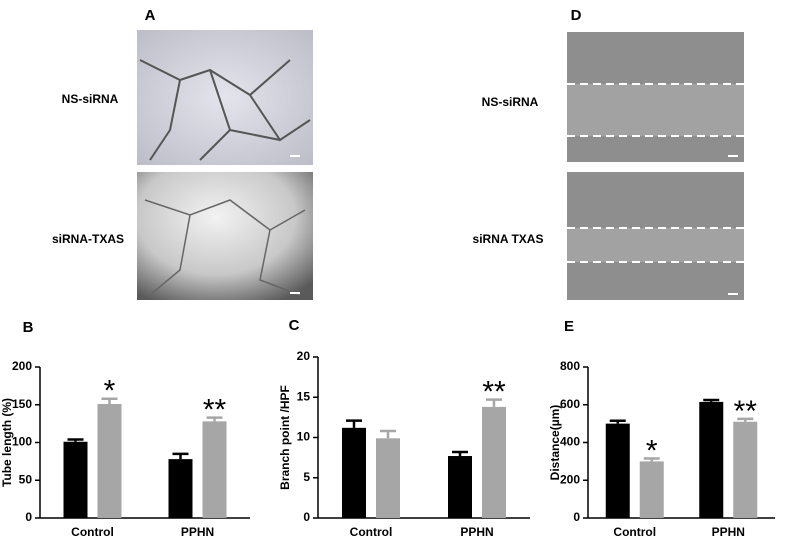  Describe the element at coordinates (306, 477) in the screenshot. I see `y-tick-label: 5` at that location.